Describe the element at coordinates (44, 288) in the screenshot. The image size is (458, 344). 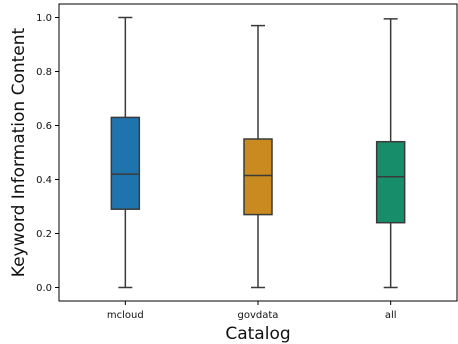
I see `y-tick-label: 0.0` at that location.